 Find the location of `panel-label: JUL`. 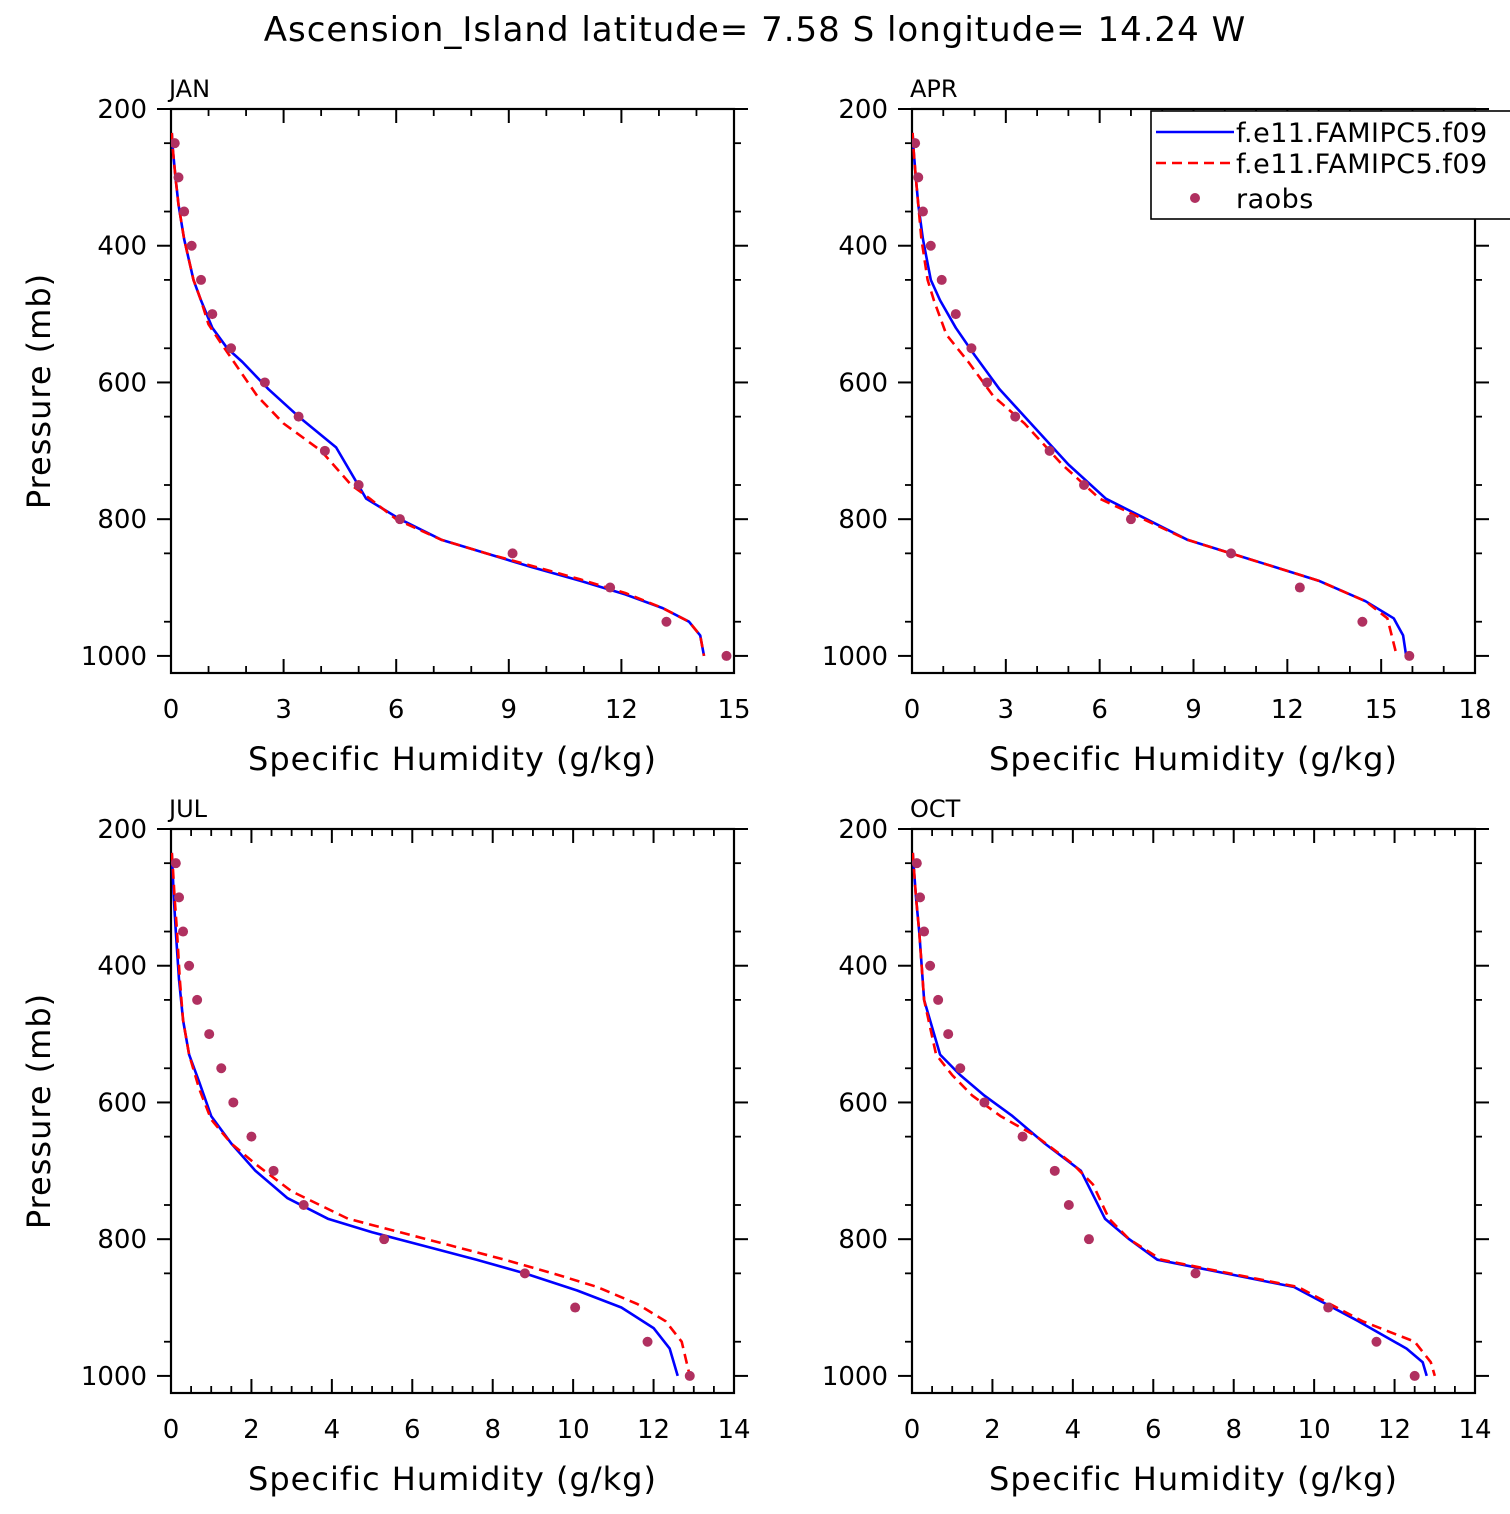

panel-label: JUL is located at coordinates (187, 809).